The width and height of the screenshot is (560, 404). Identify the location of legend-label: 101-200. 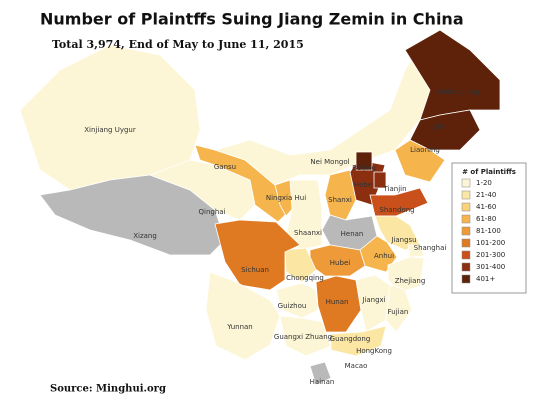
(490, 243).